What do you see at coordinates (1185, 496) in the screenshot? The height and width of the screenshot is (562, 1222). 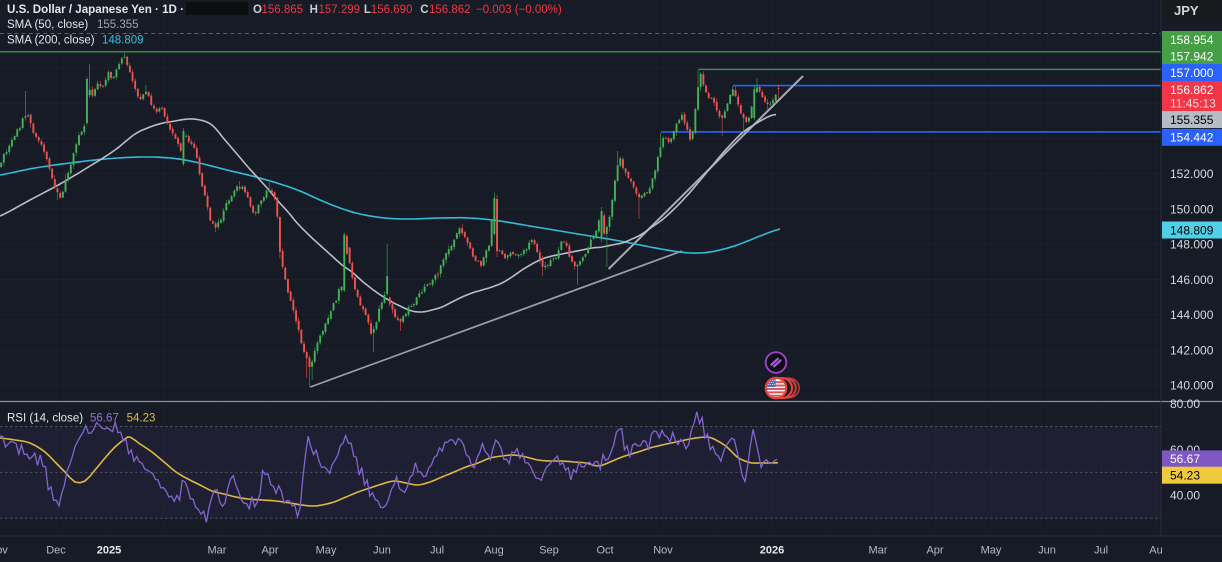 I see `svg-text: 40.00` at bounding box center [1185, 496].